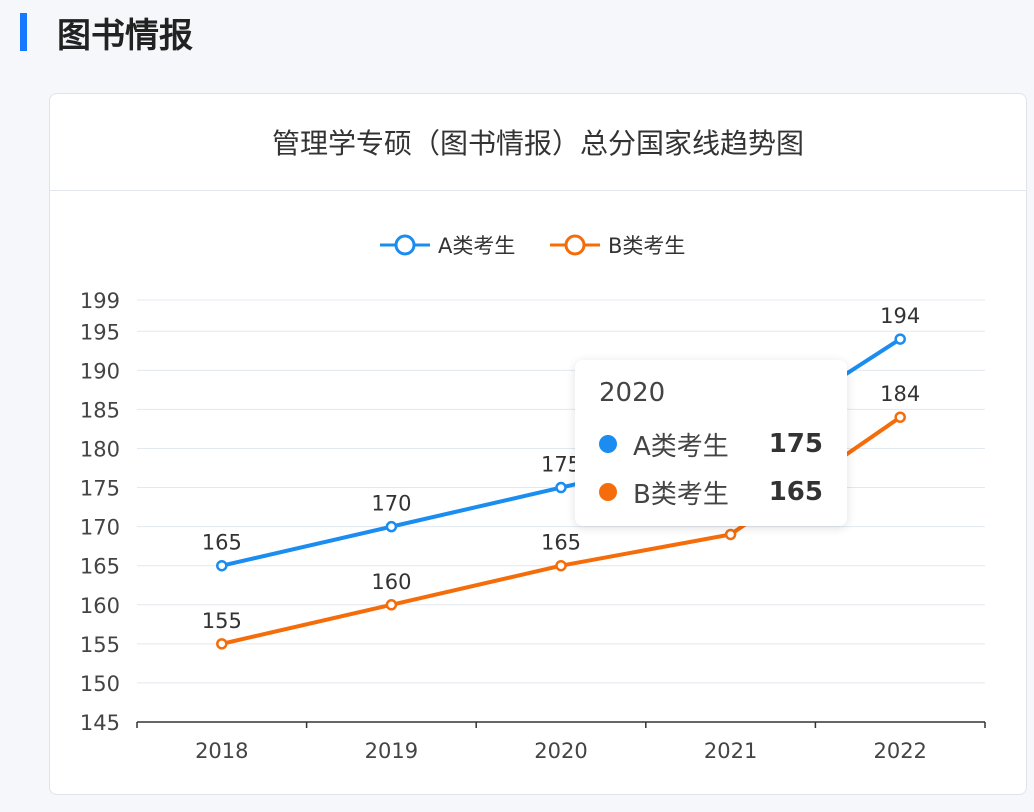 This screenshot has height=812, width=1034. I want to click on y-tick-label: 155, so click(100, 645).